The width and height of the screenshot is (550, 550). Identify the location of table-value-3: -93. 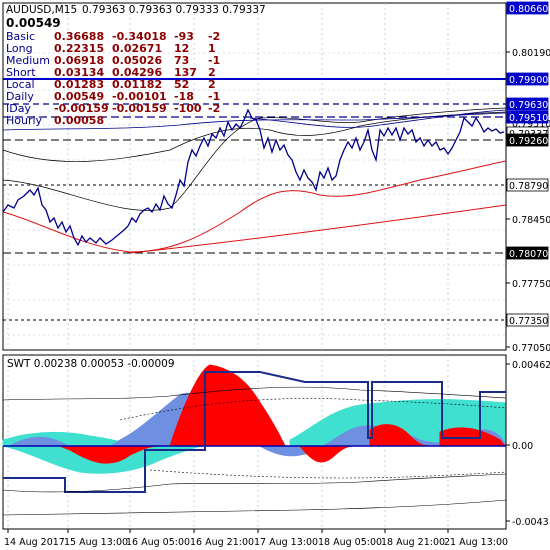
(184, 36).